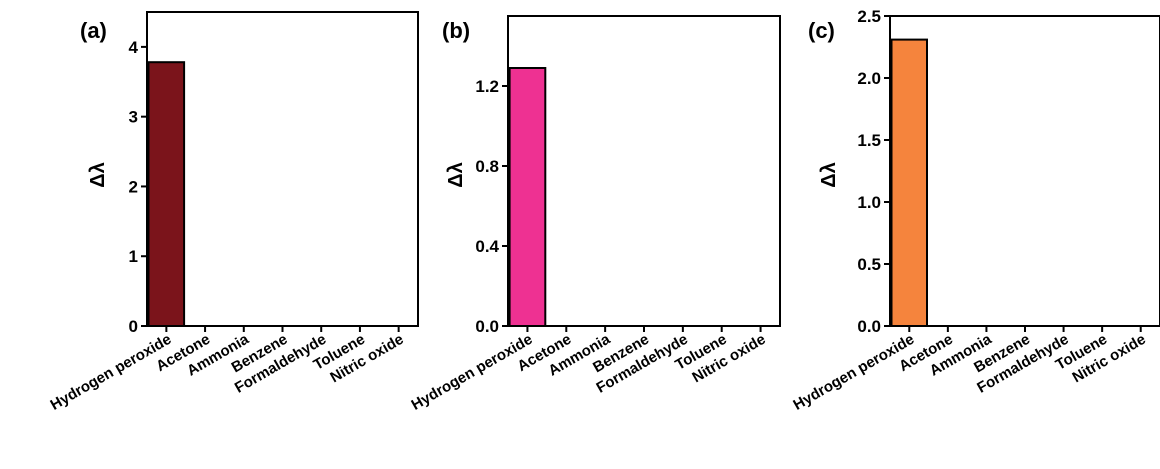 The height and width of the screenshot is (469, 1160). I want to click on y-tick-label: 2.5, so click(869, 16).